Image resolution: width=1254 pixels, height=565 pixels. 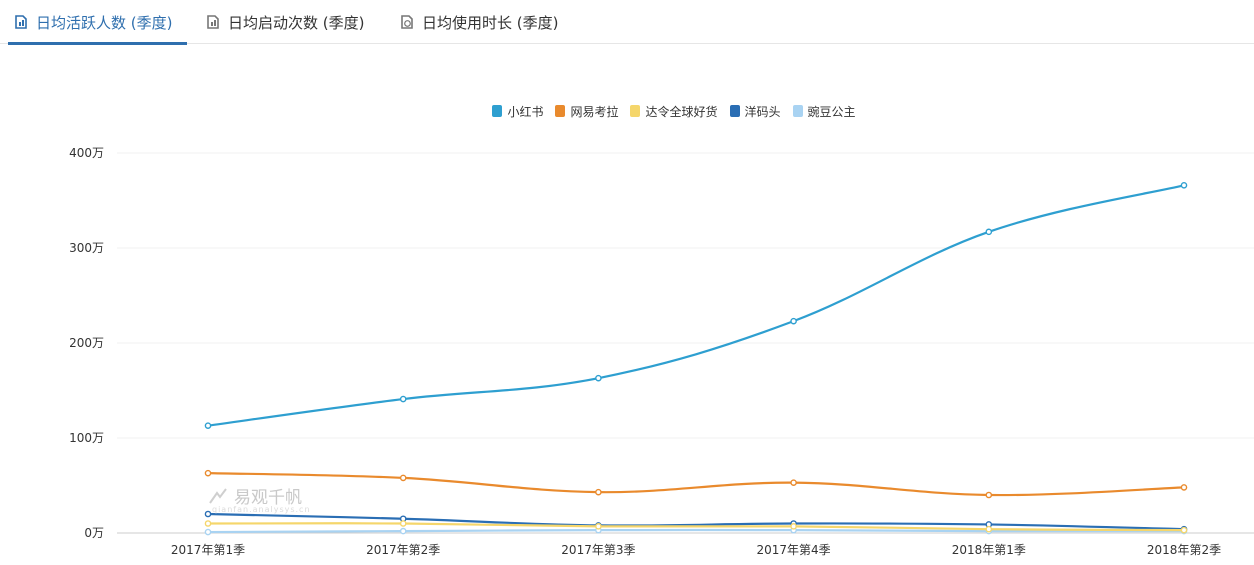 What do you see at coordinates (594, 111) in the screenshot?
I see `legend-label: 网易考拉` at bounding box center [594, 111].